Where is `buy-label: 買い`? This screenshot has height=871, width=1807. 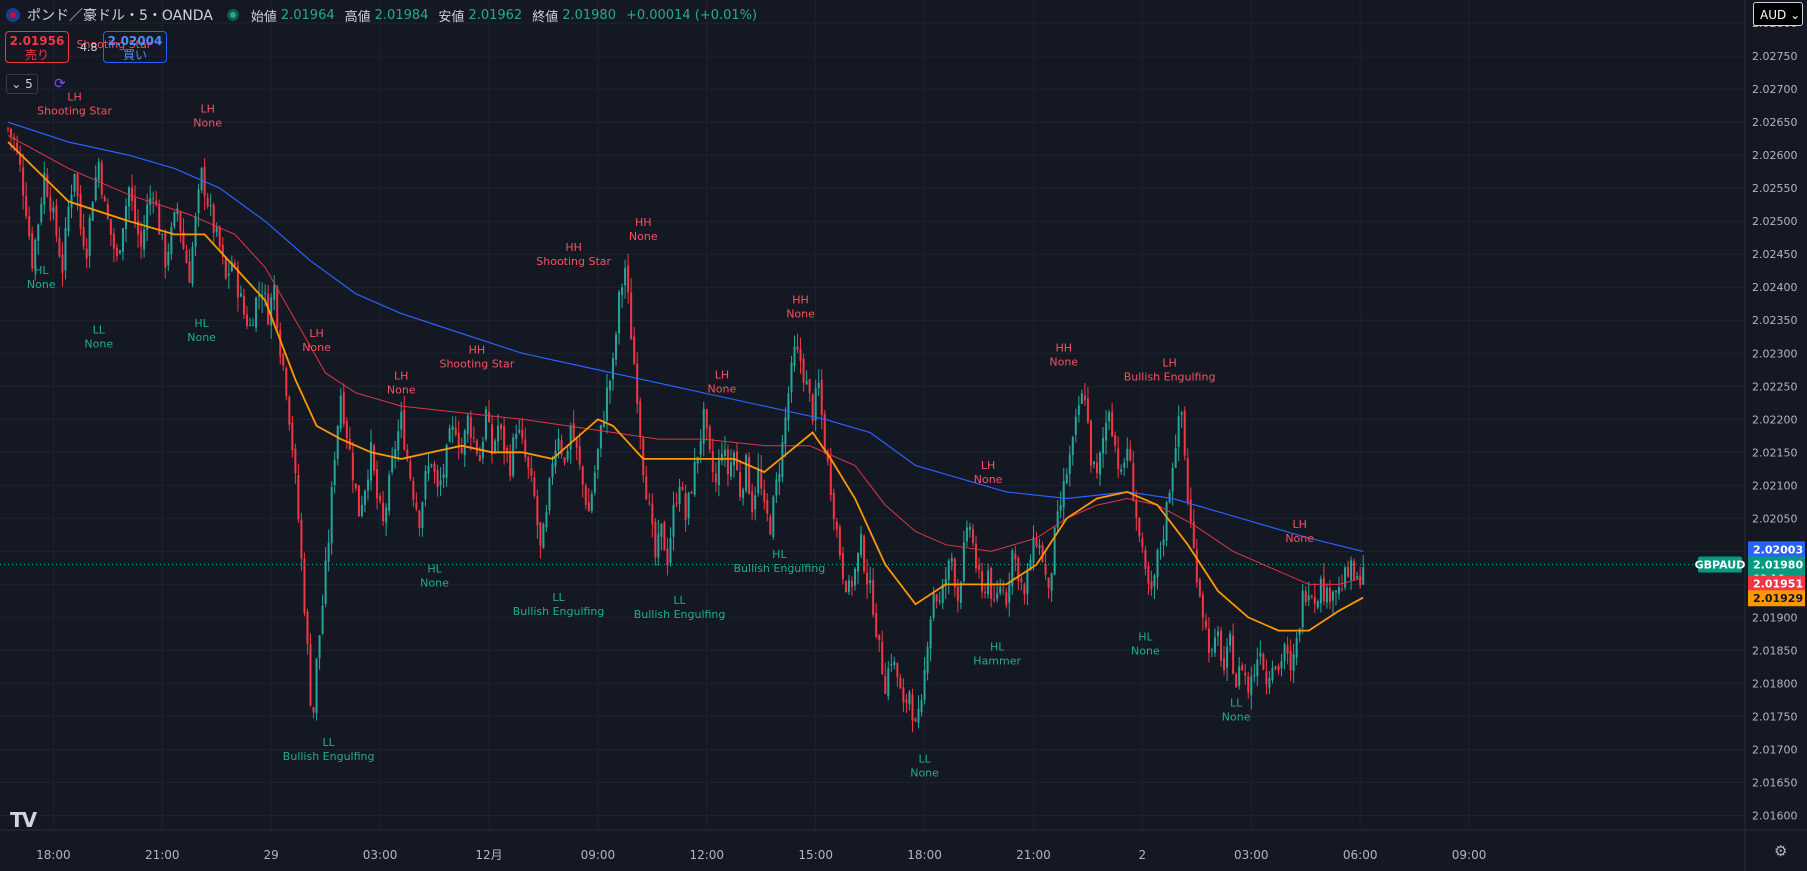 buy-label: 買い is located at coordinates (134, 55).